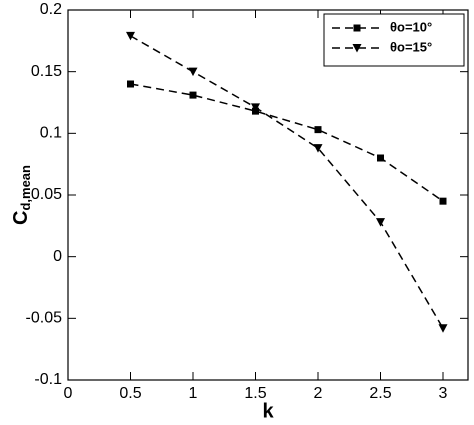 The height and width of the screenshot is (425, 474). I want to click on legend: θo=10° θo=15°, so click(394, 40).